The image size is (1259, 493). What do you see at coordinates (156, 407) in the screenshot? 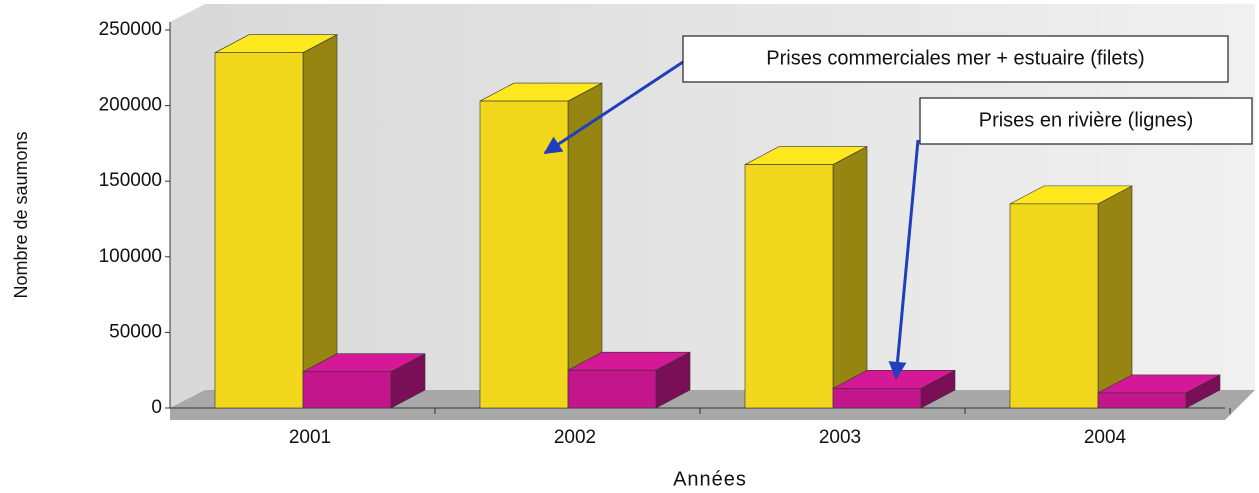
I see `y-tick-label: 0` at bounding box center [156, 407].